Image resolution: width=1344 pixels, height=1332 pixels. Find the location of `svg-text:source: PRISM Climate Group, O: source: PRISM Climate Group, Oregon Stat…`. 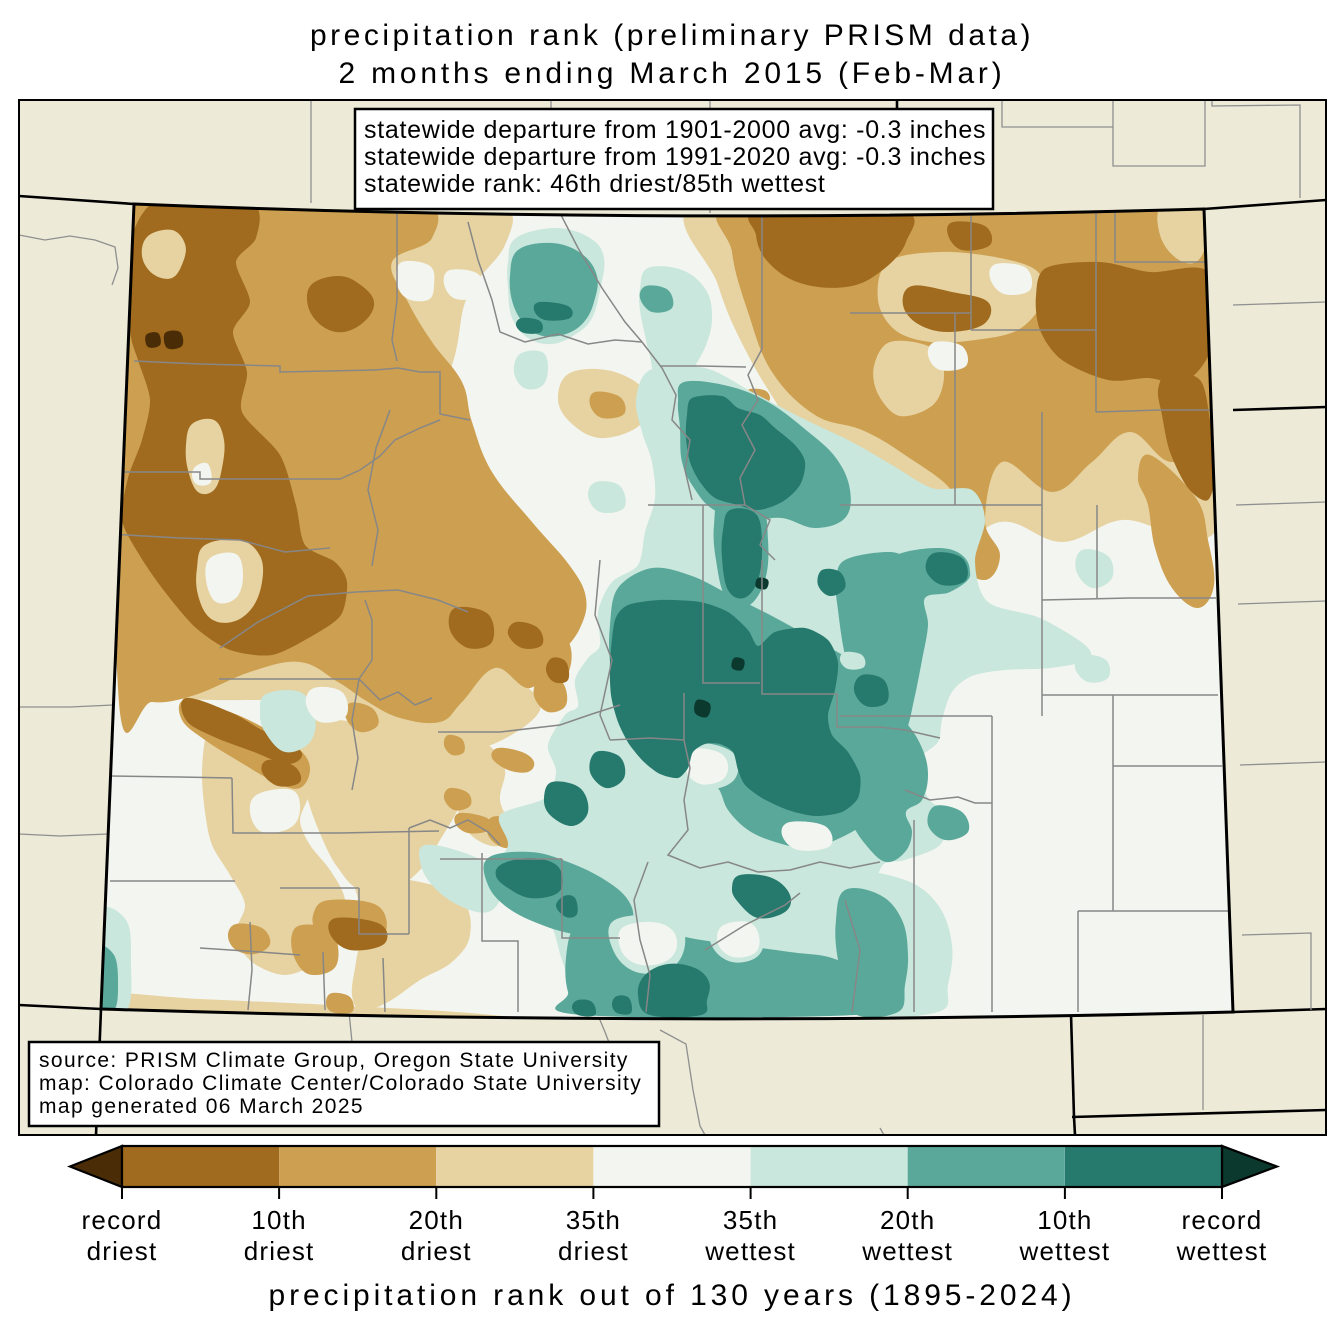

svg-text:source: PRISM Climate Group, O: source: PRISM Climate Group, Oregon Stat… is located at coordinates (334, 1060).